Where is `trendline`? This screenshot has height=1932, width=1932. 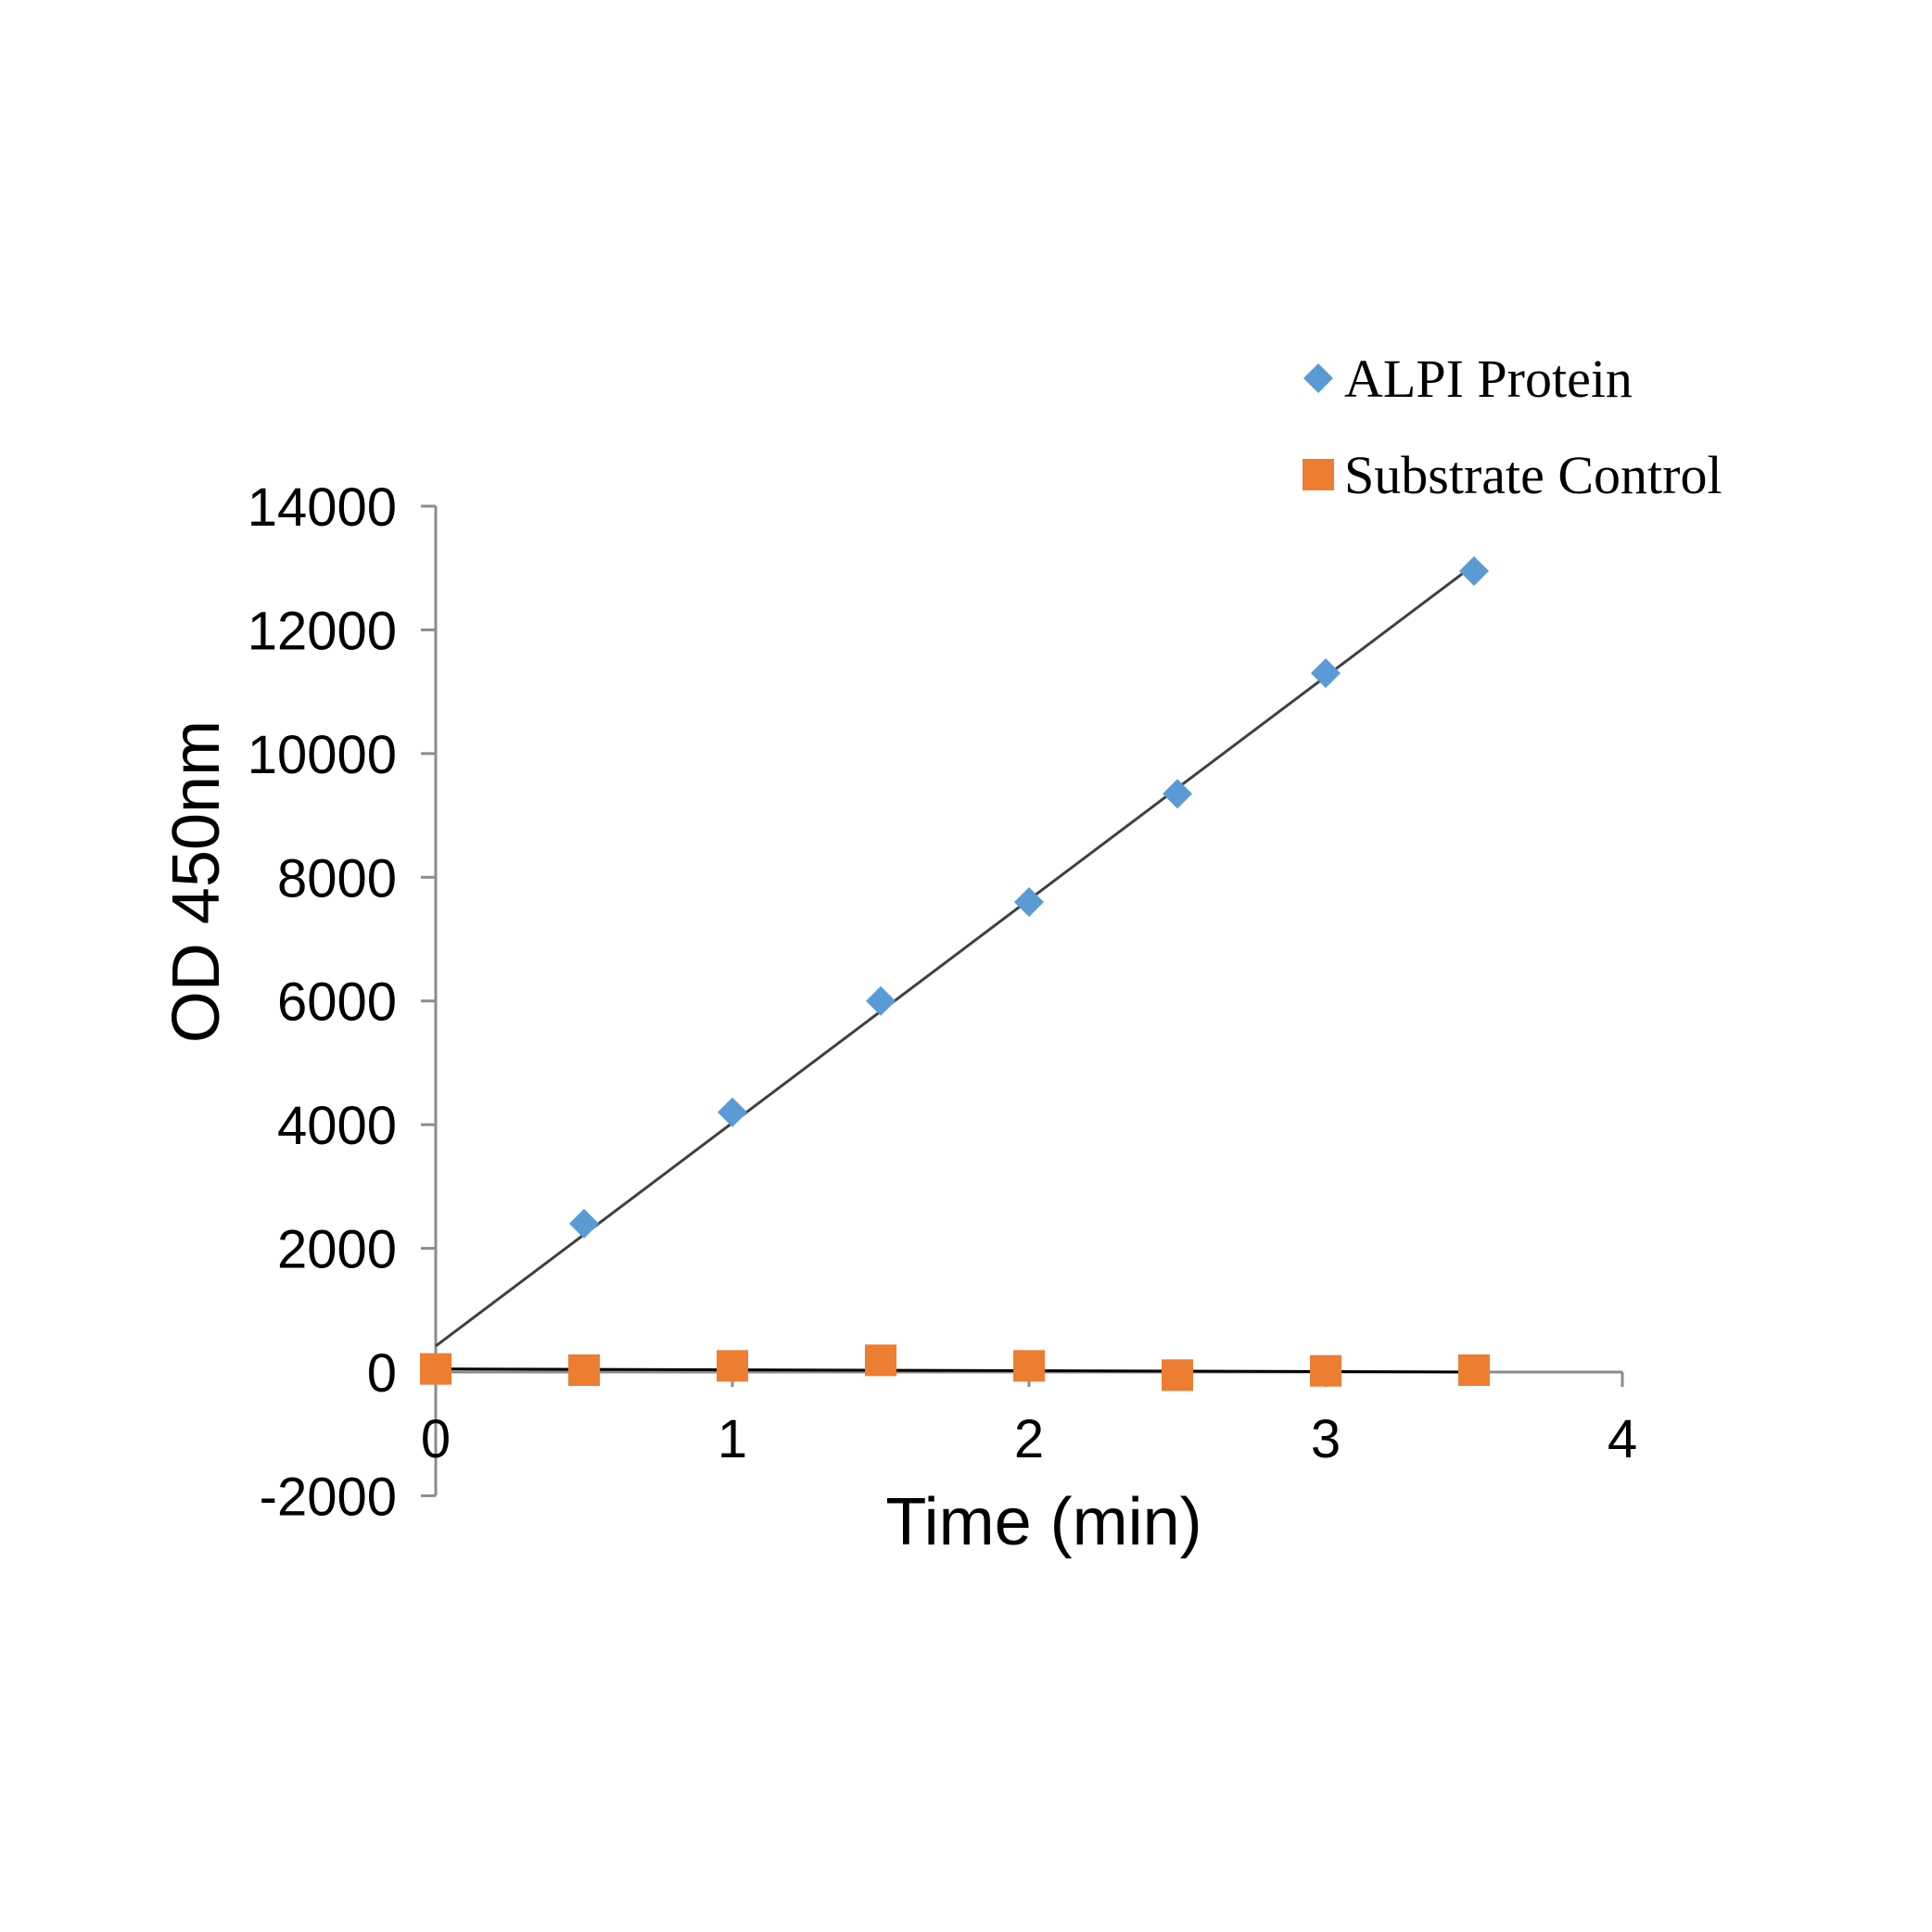 trendline is located at coordinates (955, 1370).